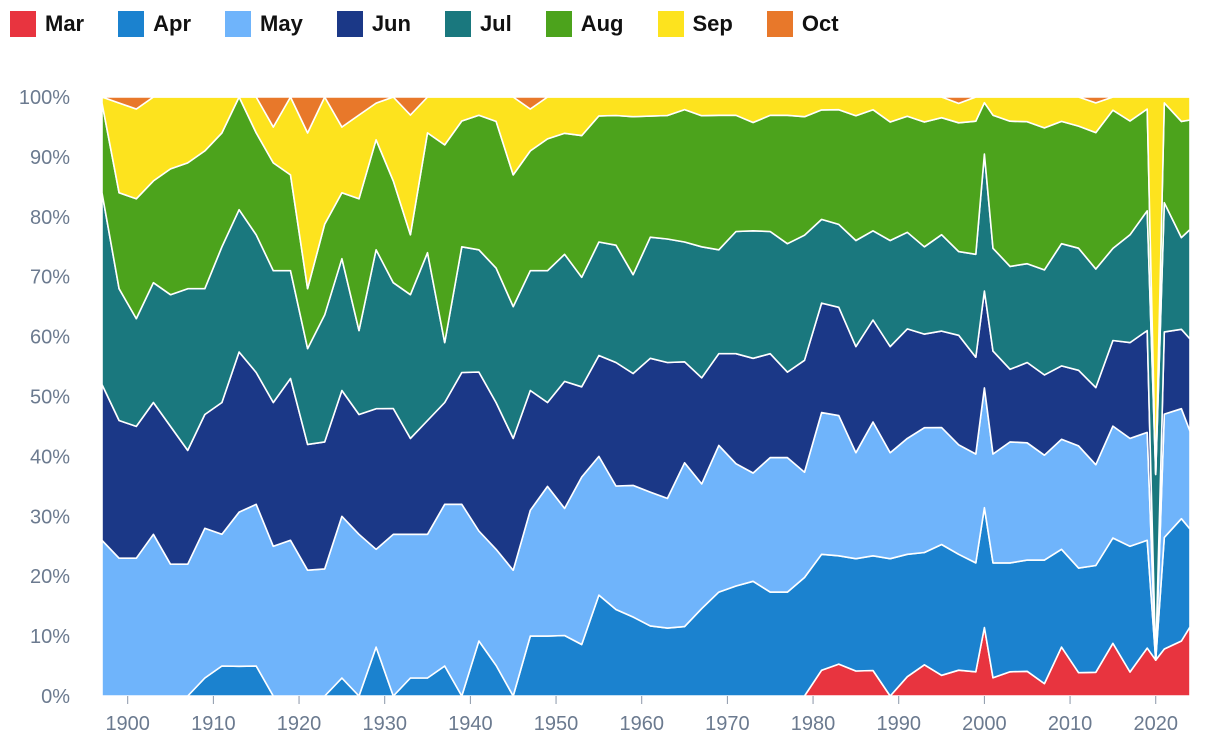  Describe the element at coordinates (50, 457) in the screenshot. I see `y-tick-label: 40%` at that location.